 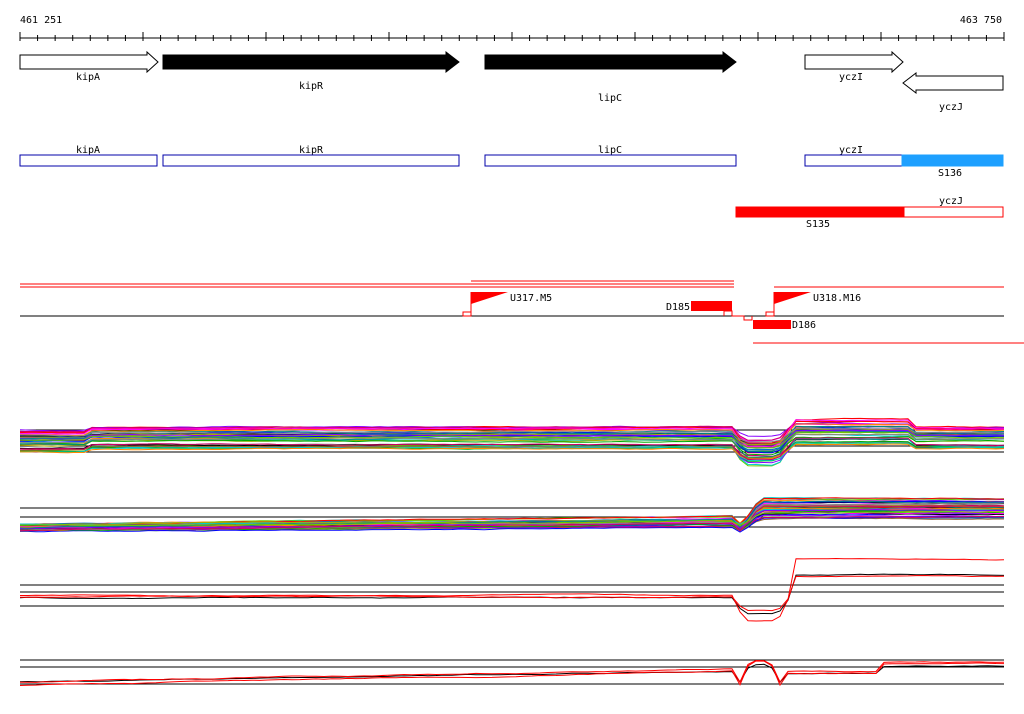 What do you see at coordinates (711, 306) in the screenshot?
I see `block-D185` at bounding box center [711, 306].